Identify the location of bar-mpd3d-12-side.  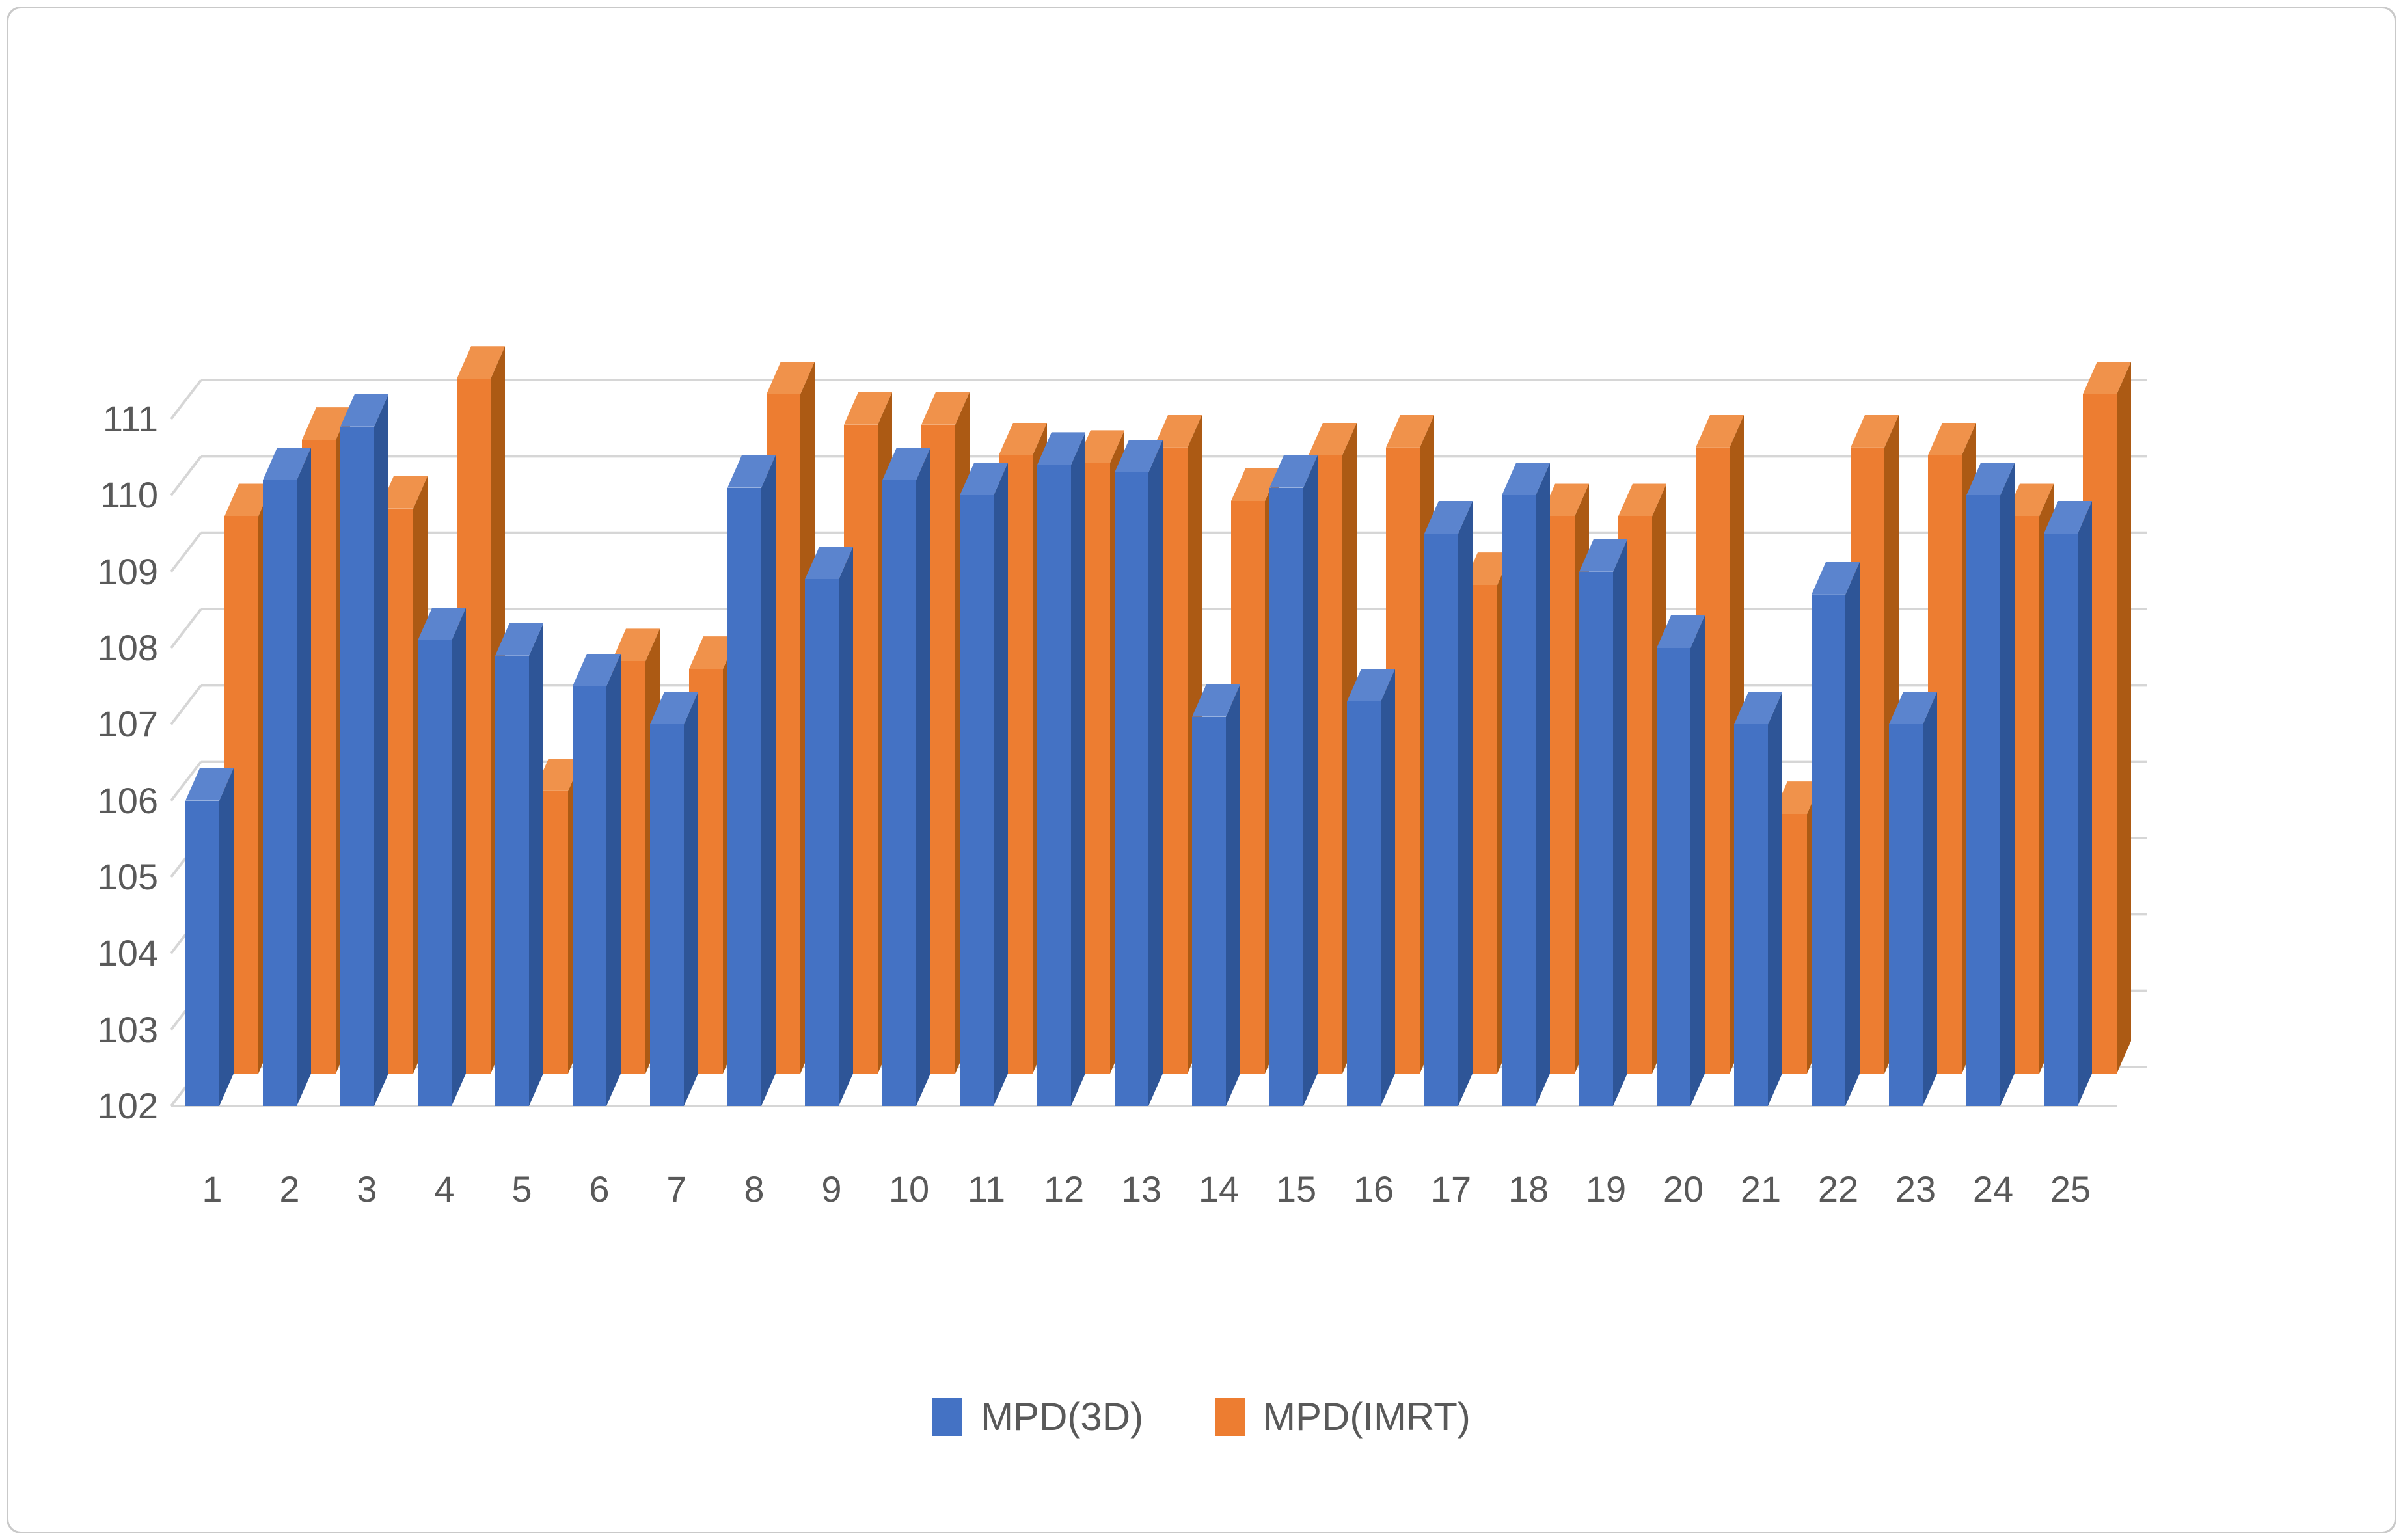
(1078, 769).